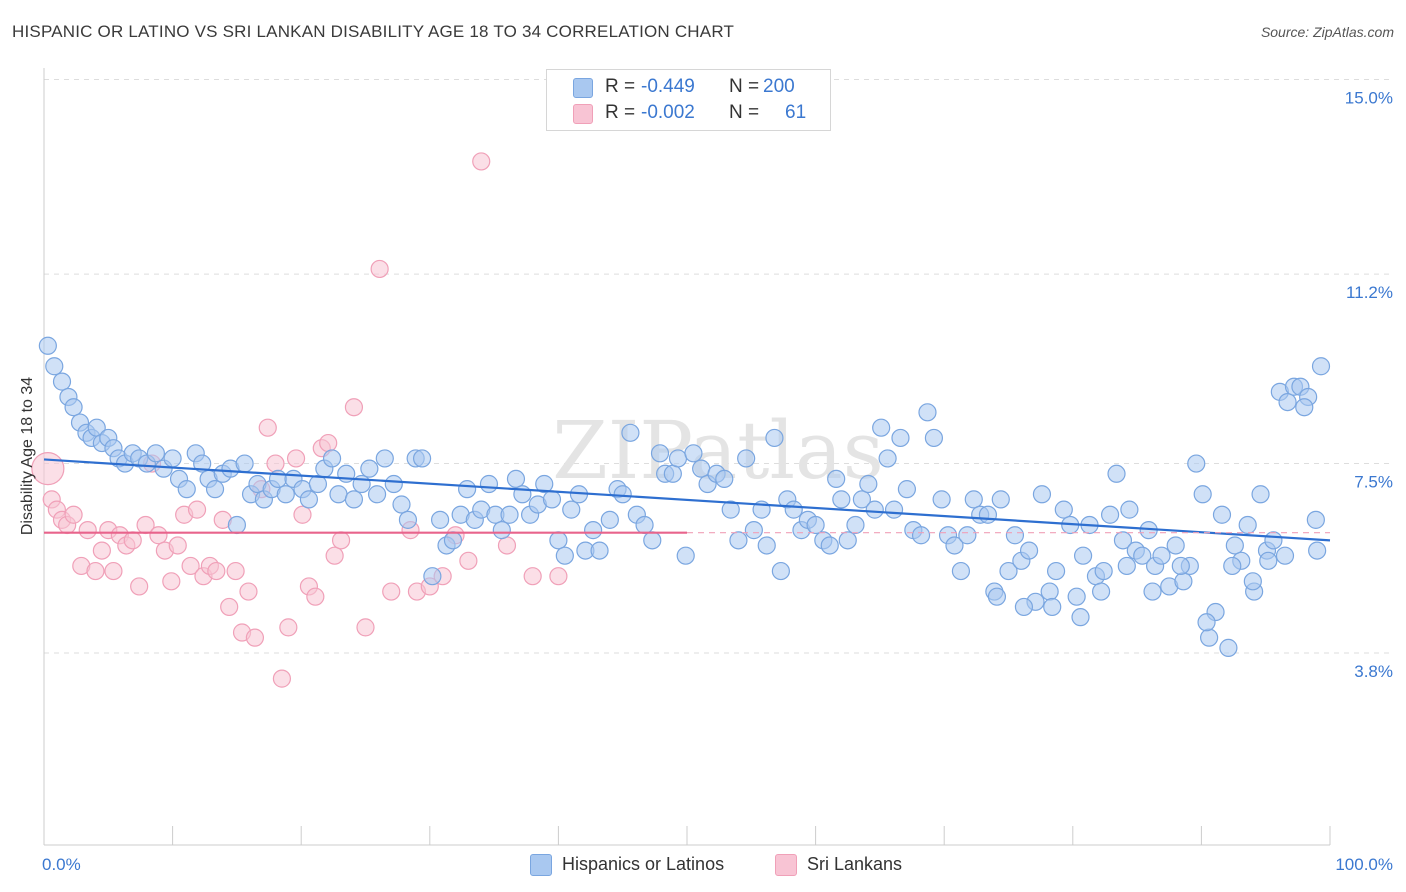 This screenshot has width=1406, height=892. What do you see at coordinates (643, 864) in the screenshot?
I see `legend-label-hispanics: Hispanics or Latinos` at bounding box center [643, 864].